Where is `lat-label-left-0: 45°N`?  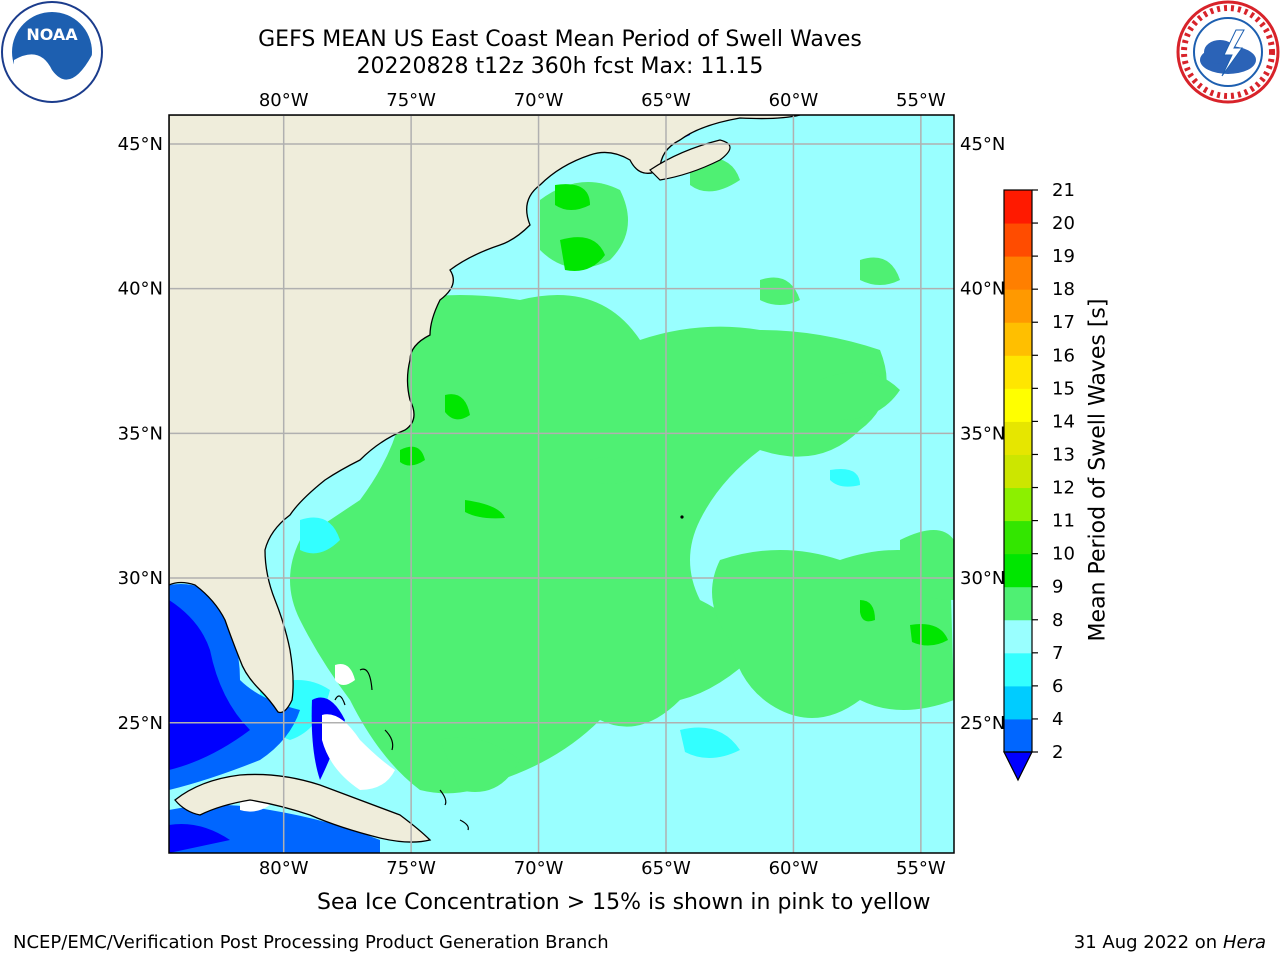
lat-label-left-0: 45°N is located at coordinates (140, 144).